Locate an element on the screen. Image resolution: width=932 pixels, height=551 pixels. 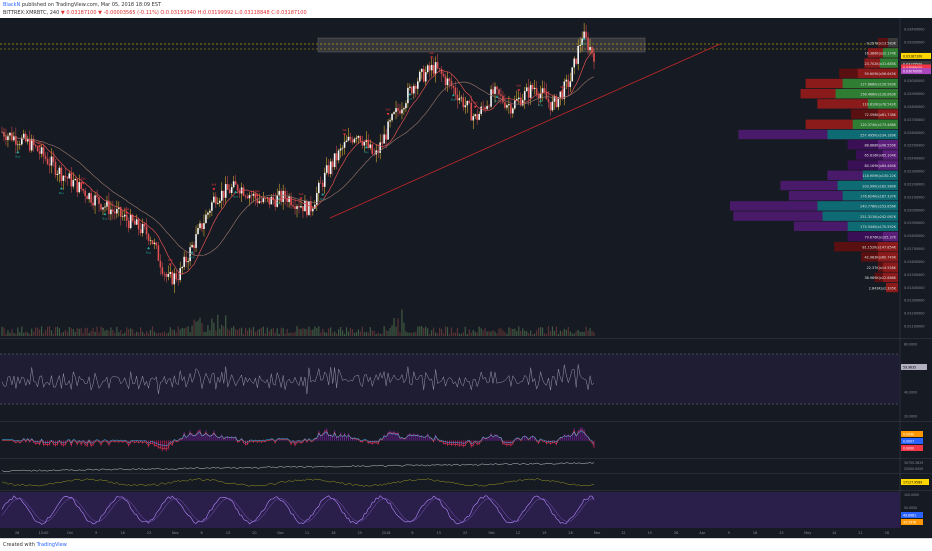
time-axis-label: 19 is located at coordinates (649, 533).